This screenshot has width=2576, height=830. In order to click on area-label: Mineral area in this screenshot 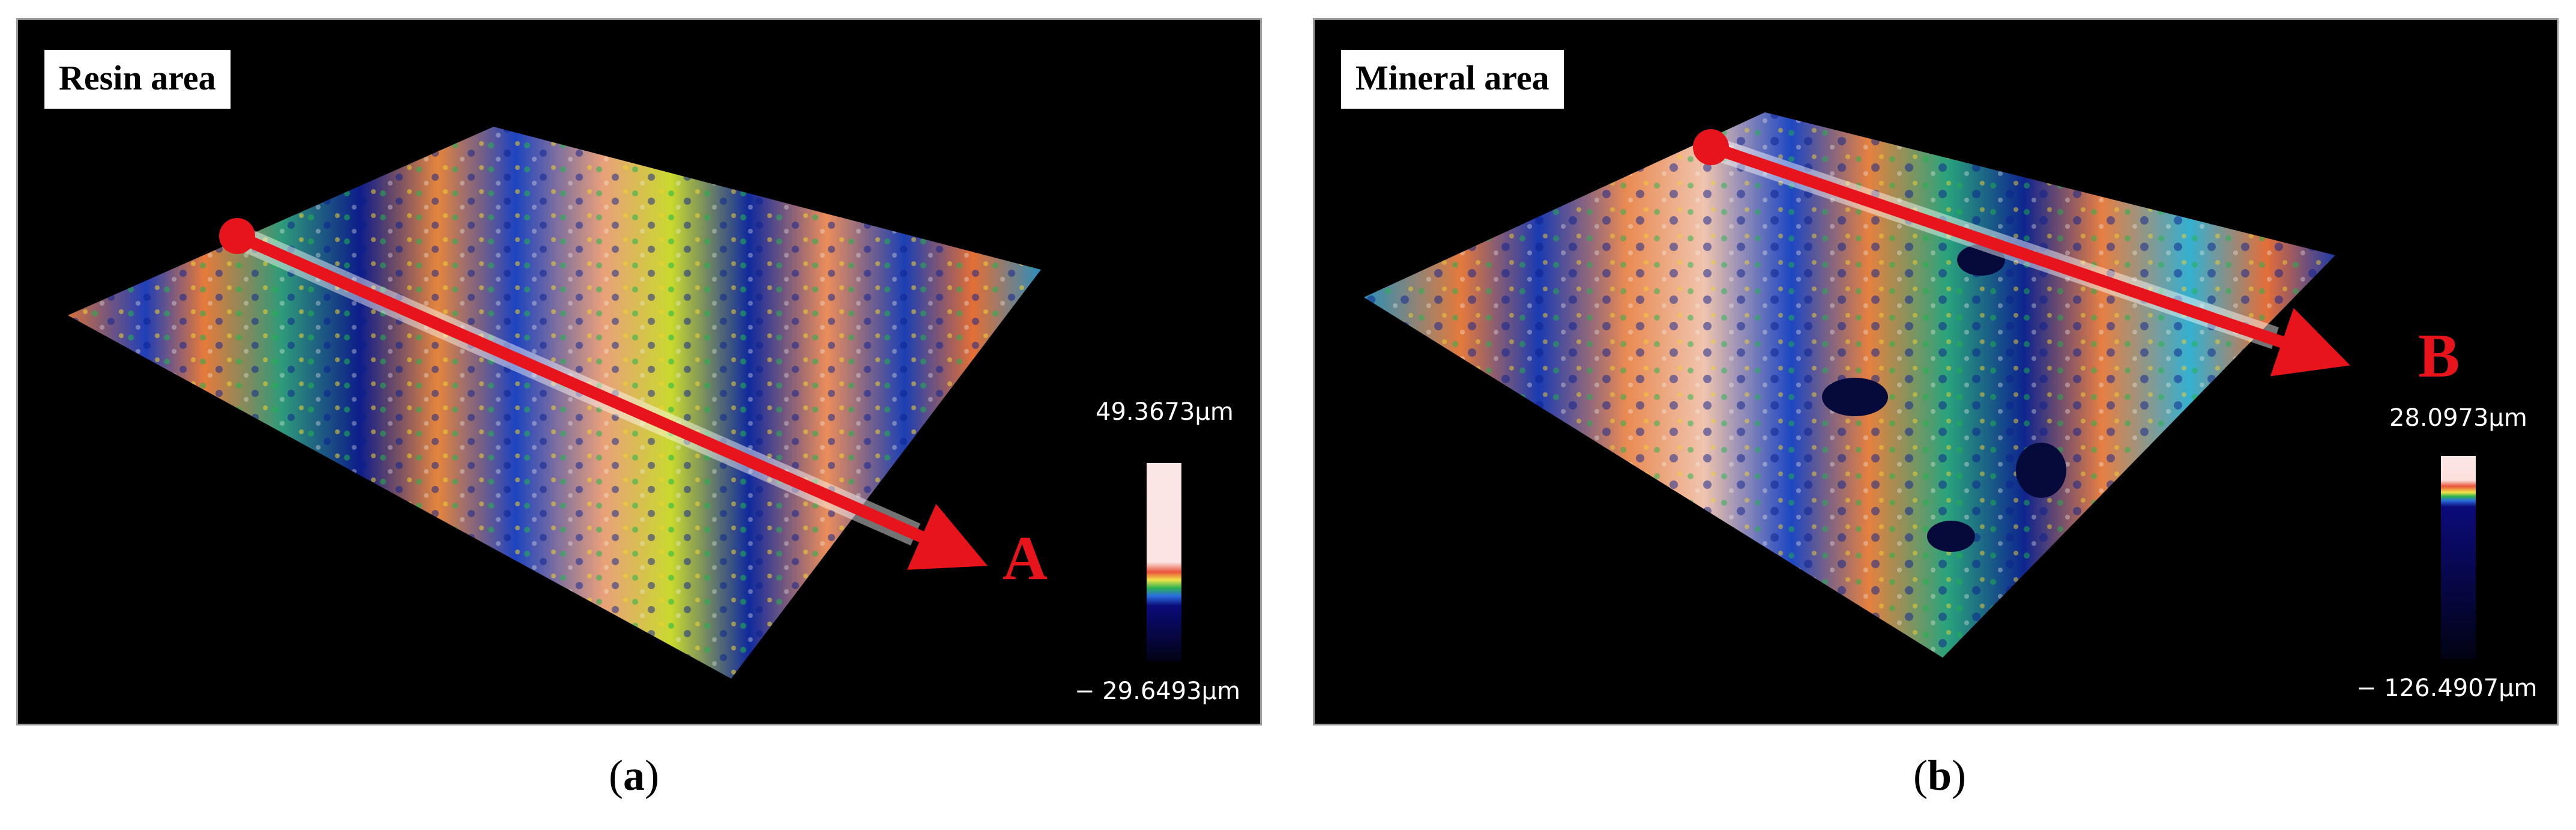, I will do `click(1452, 79)`.